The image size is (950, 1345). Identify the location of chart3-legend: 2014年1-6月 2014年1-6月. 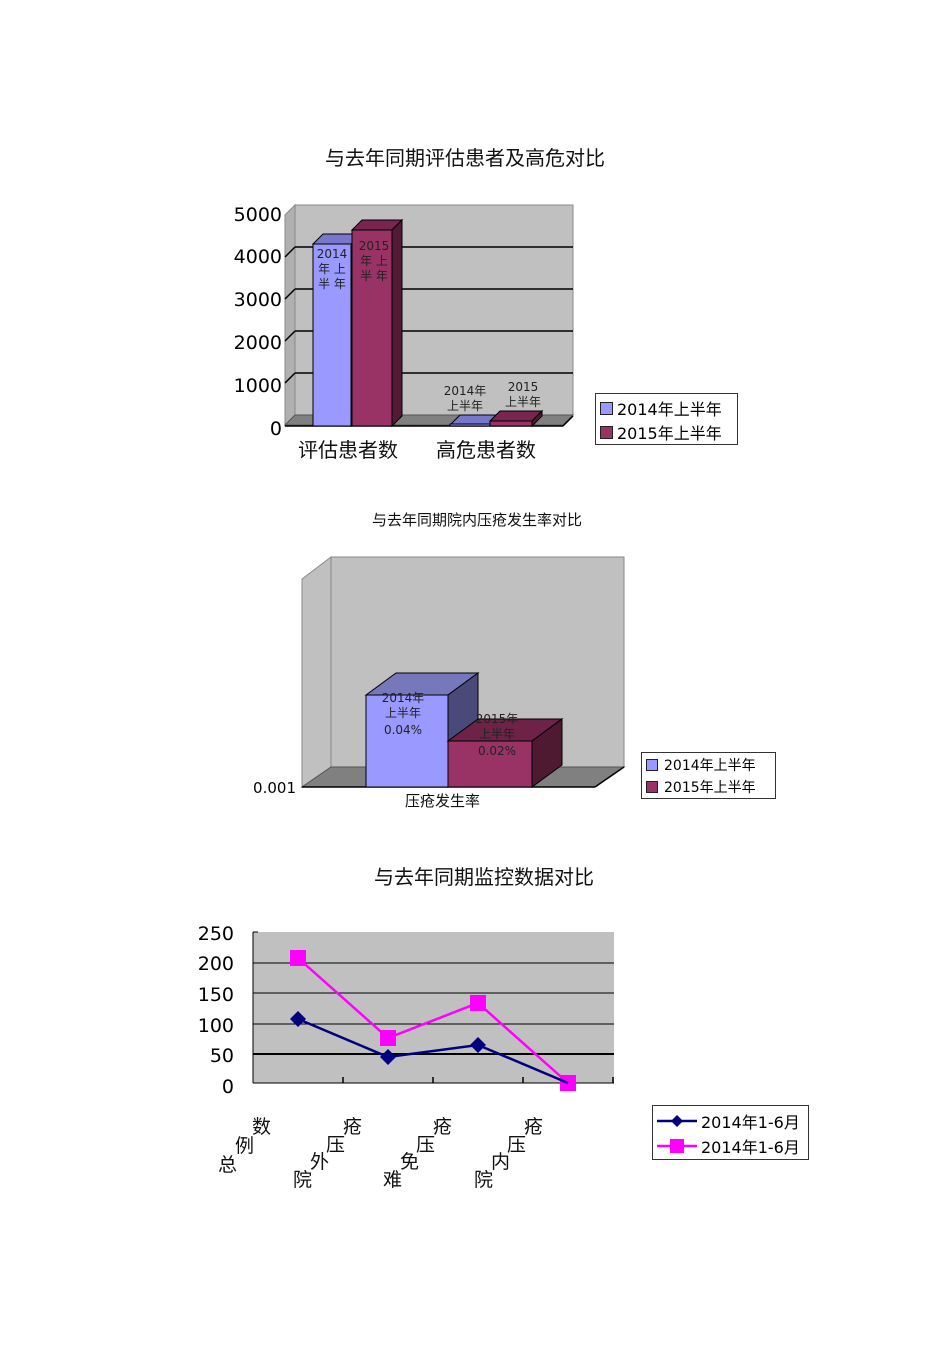
(730, 1132).